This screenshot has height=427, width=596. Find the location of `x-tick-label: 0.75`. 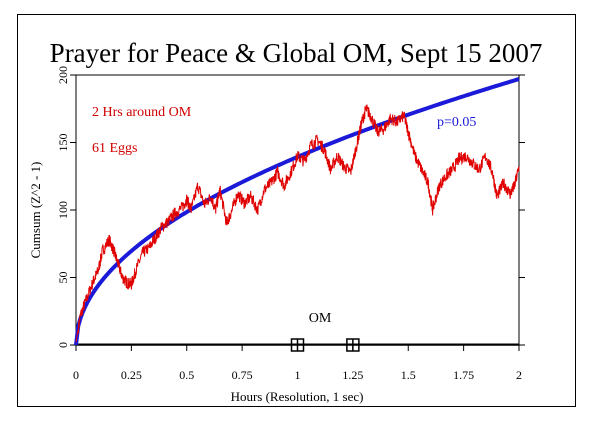

x-tick-label: 0.75 is located at coordinates (242, 375).